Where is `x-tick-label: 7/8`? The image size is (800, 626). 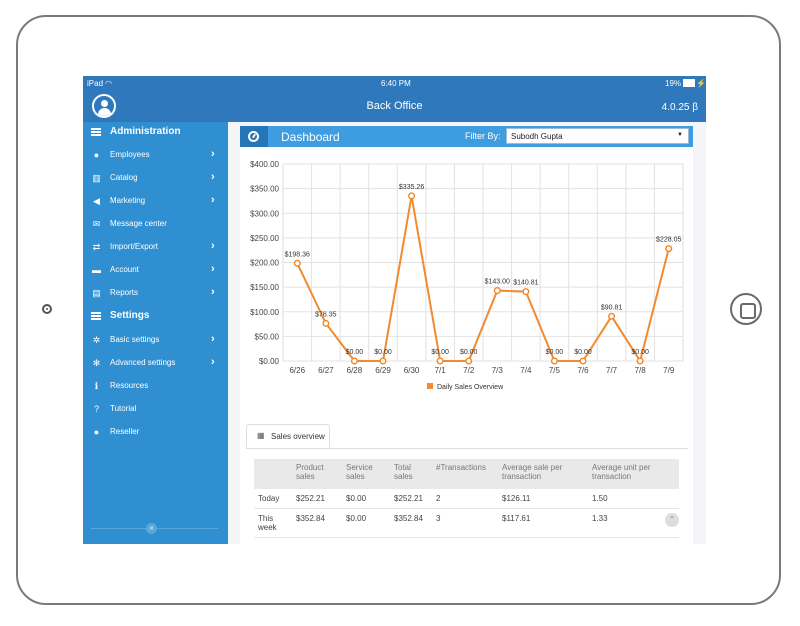
x-tick-label: 7/8 is located at coordinates (641, 370).